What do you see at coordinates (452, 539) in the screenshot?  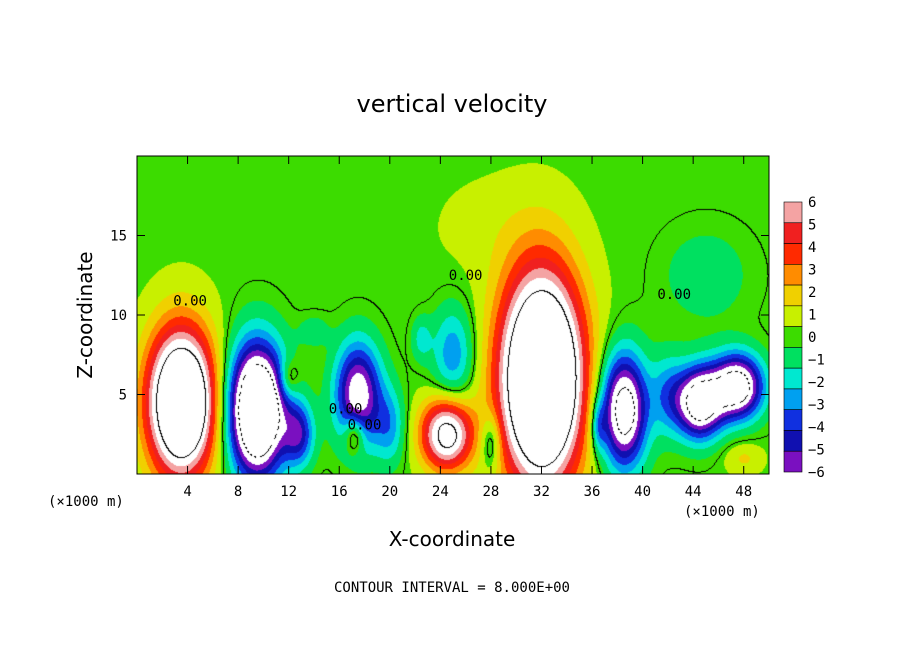 I see `x-axis-label: X-coordinate` at bounding box center [452, 539].